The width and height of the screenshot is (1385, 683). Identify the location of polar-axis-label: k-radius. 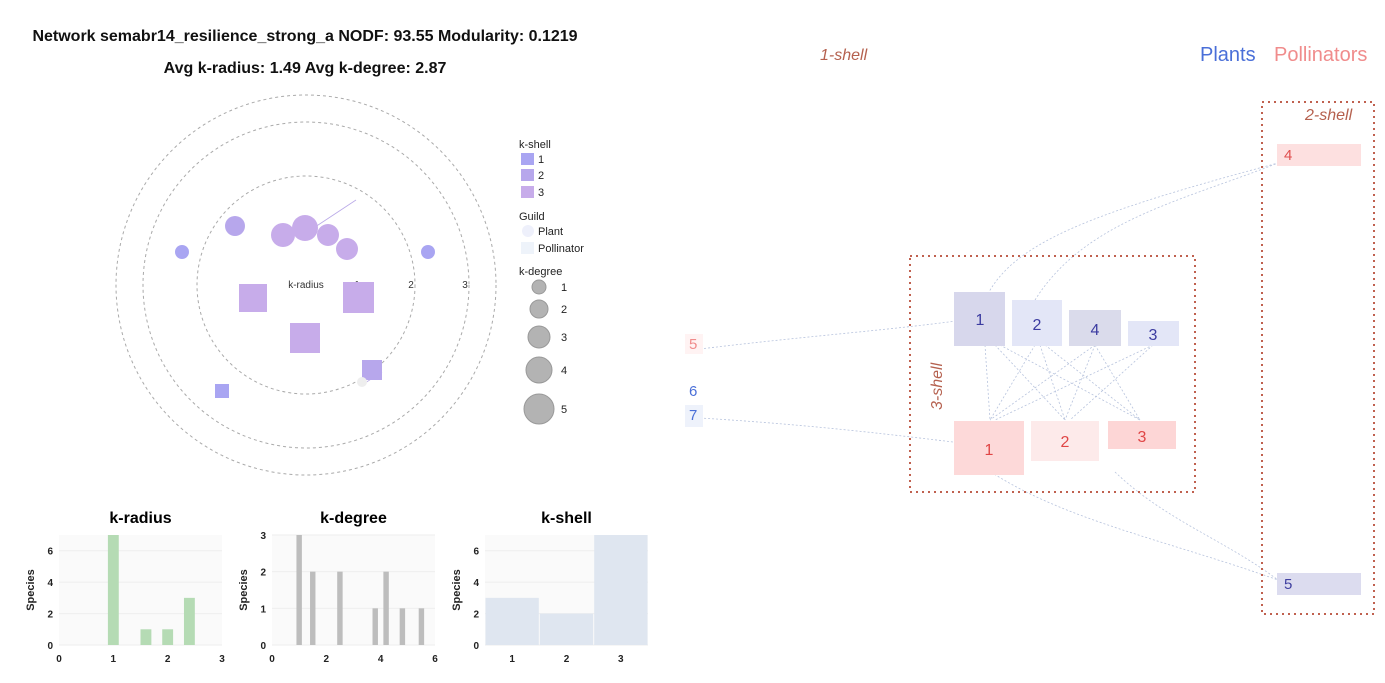
(306, 285).